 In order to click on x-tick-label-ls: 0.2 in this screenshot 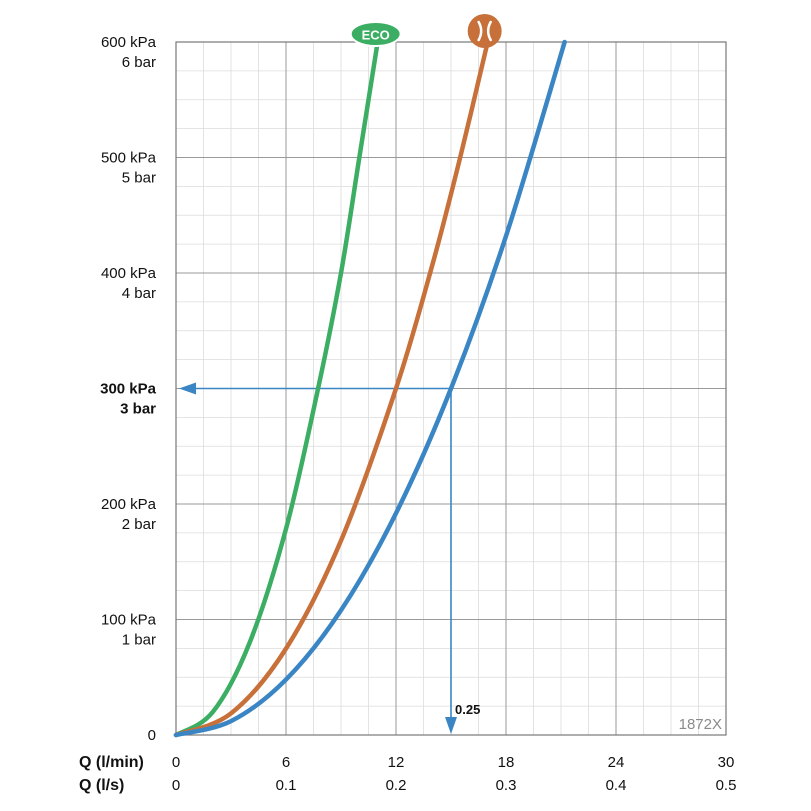, I will do `click(396, 785)`.